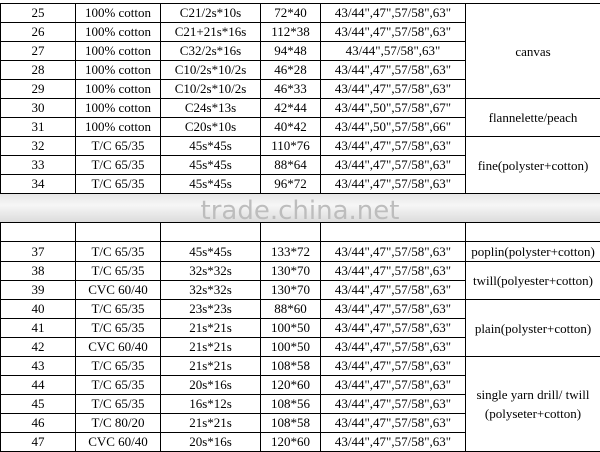 This screenshot has height=452, width=600. Describe the element at coordinates (393, 51) in the screenshot. I see `width: 43/44",57/58",63"` at that location.